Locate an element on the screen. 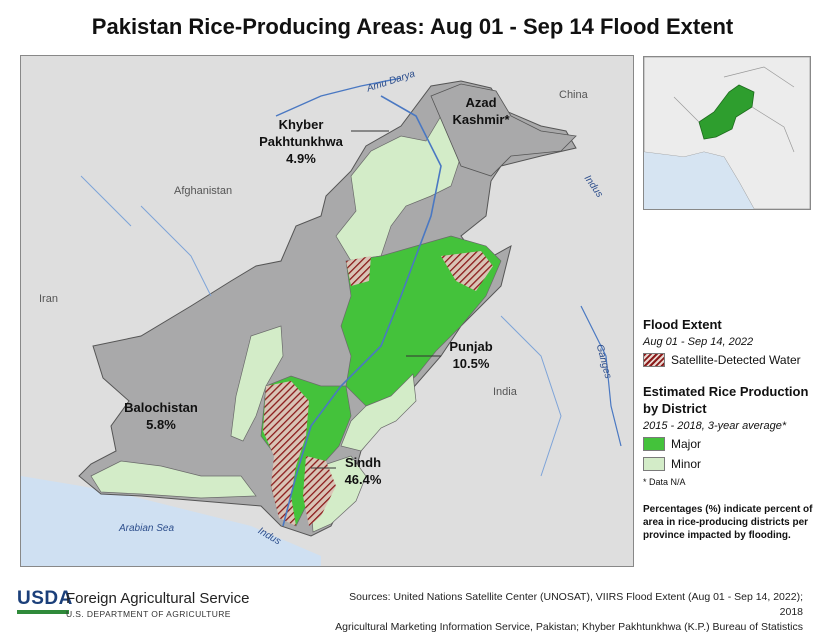 Image resolution: width=825 pixels, height=638 pixels. department-name: U.S. DEPARTMENT OF AGRICULTURE is located at coordinates (148, 614).